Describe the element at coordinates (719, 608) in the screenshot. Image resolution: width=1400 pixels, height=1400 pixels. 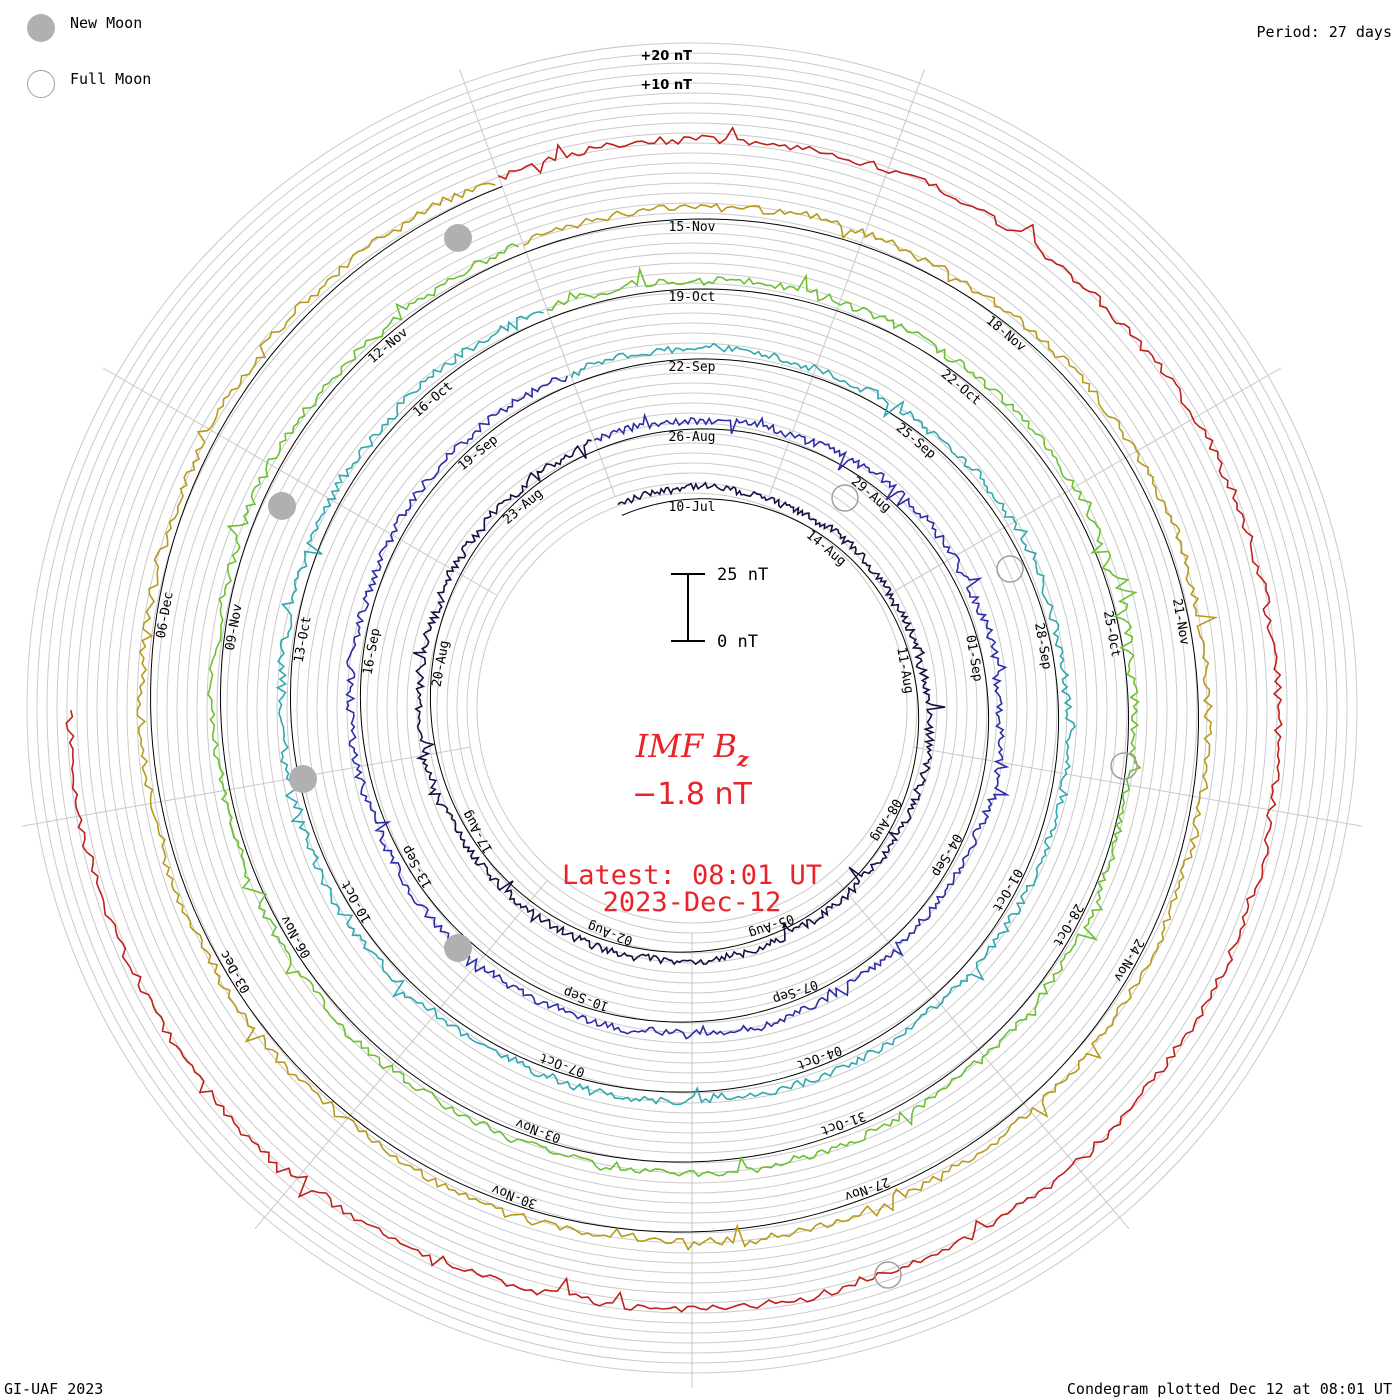
I see `scale-bar: 25 nT 0 nT` at that location.